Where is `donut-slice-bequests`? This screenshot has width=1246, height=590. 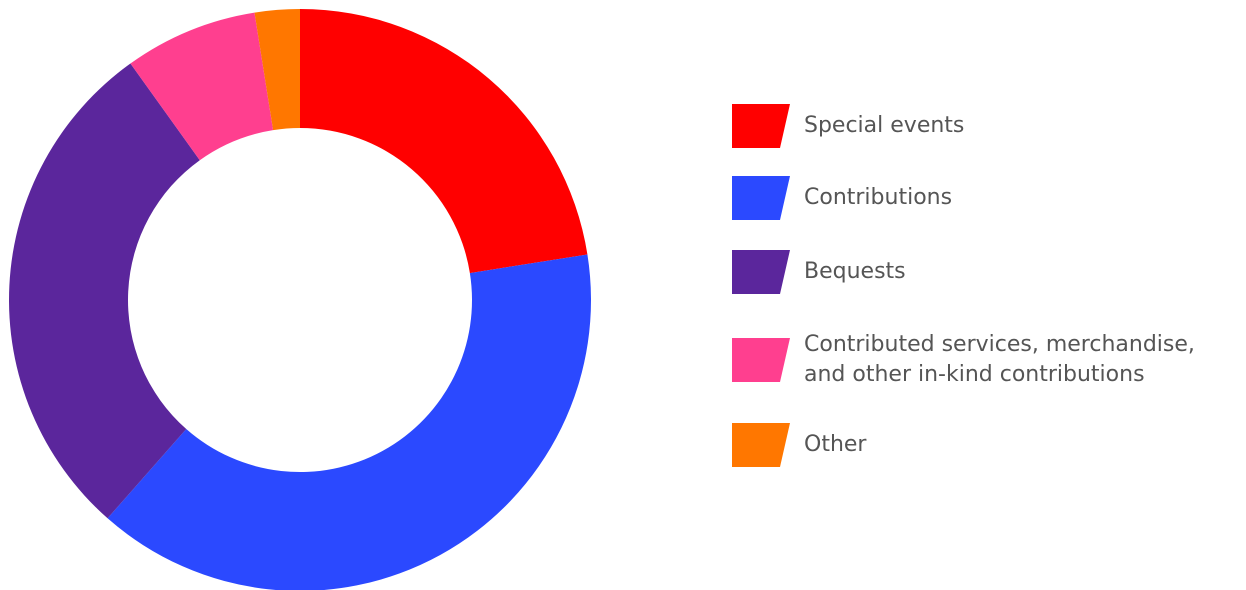
donut-slice-bequests is located at coordinates (104, 291).